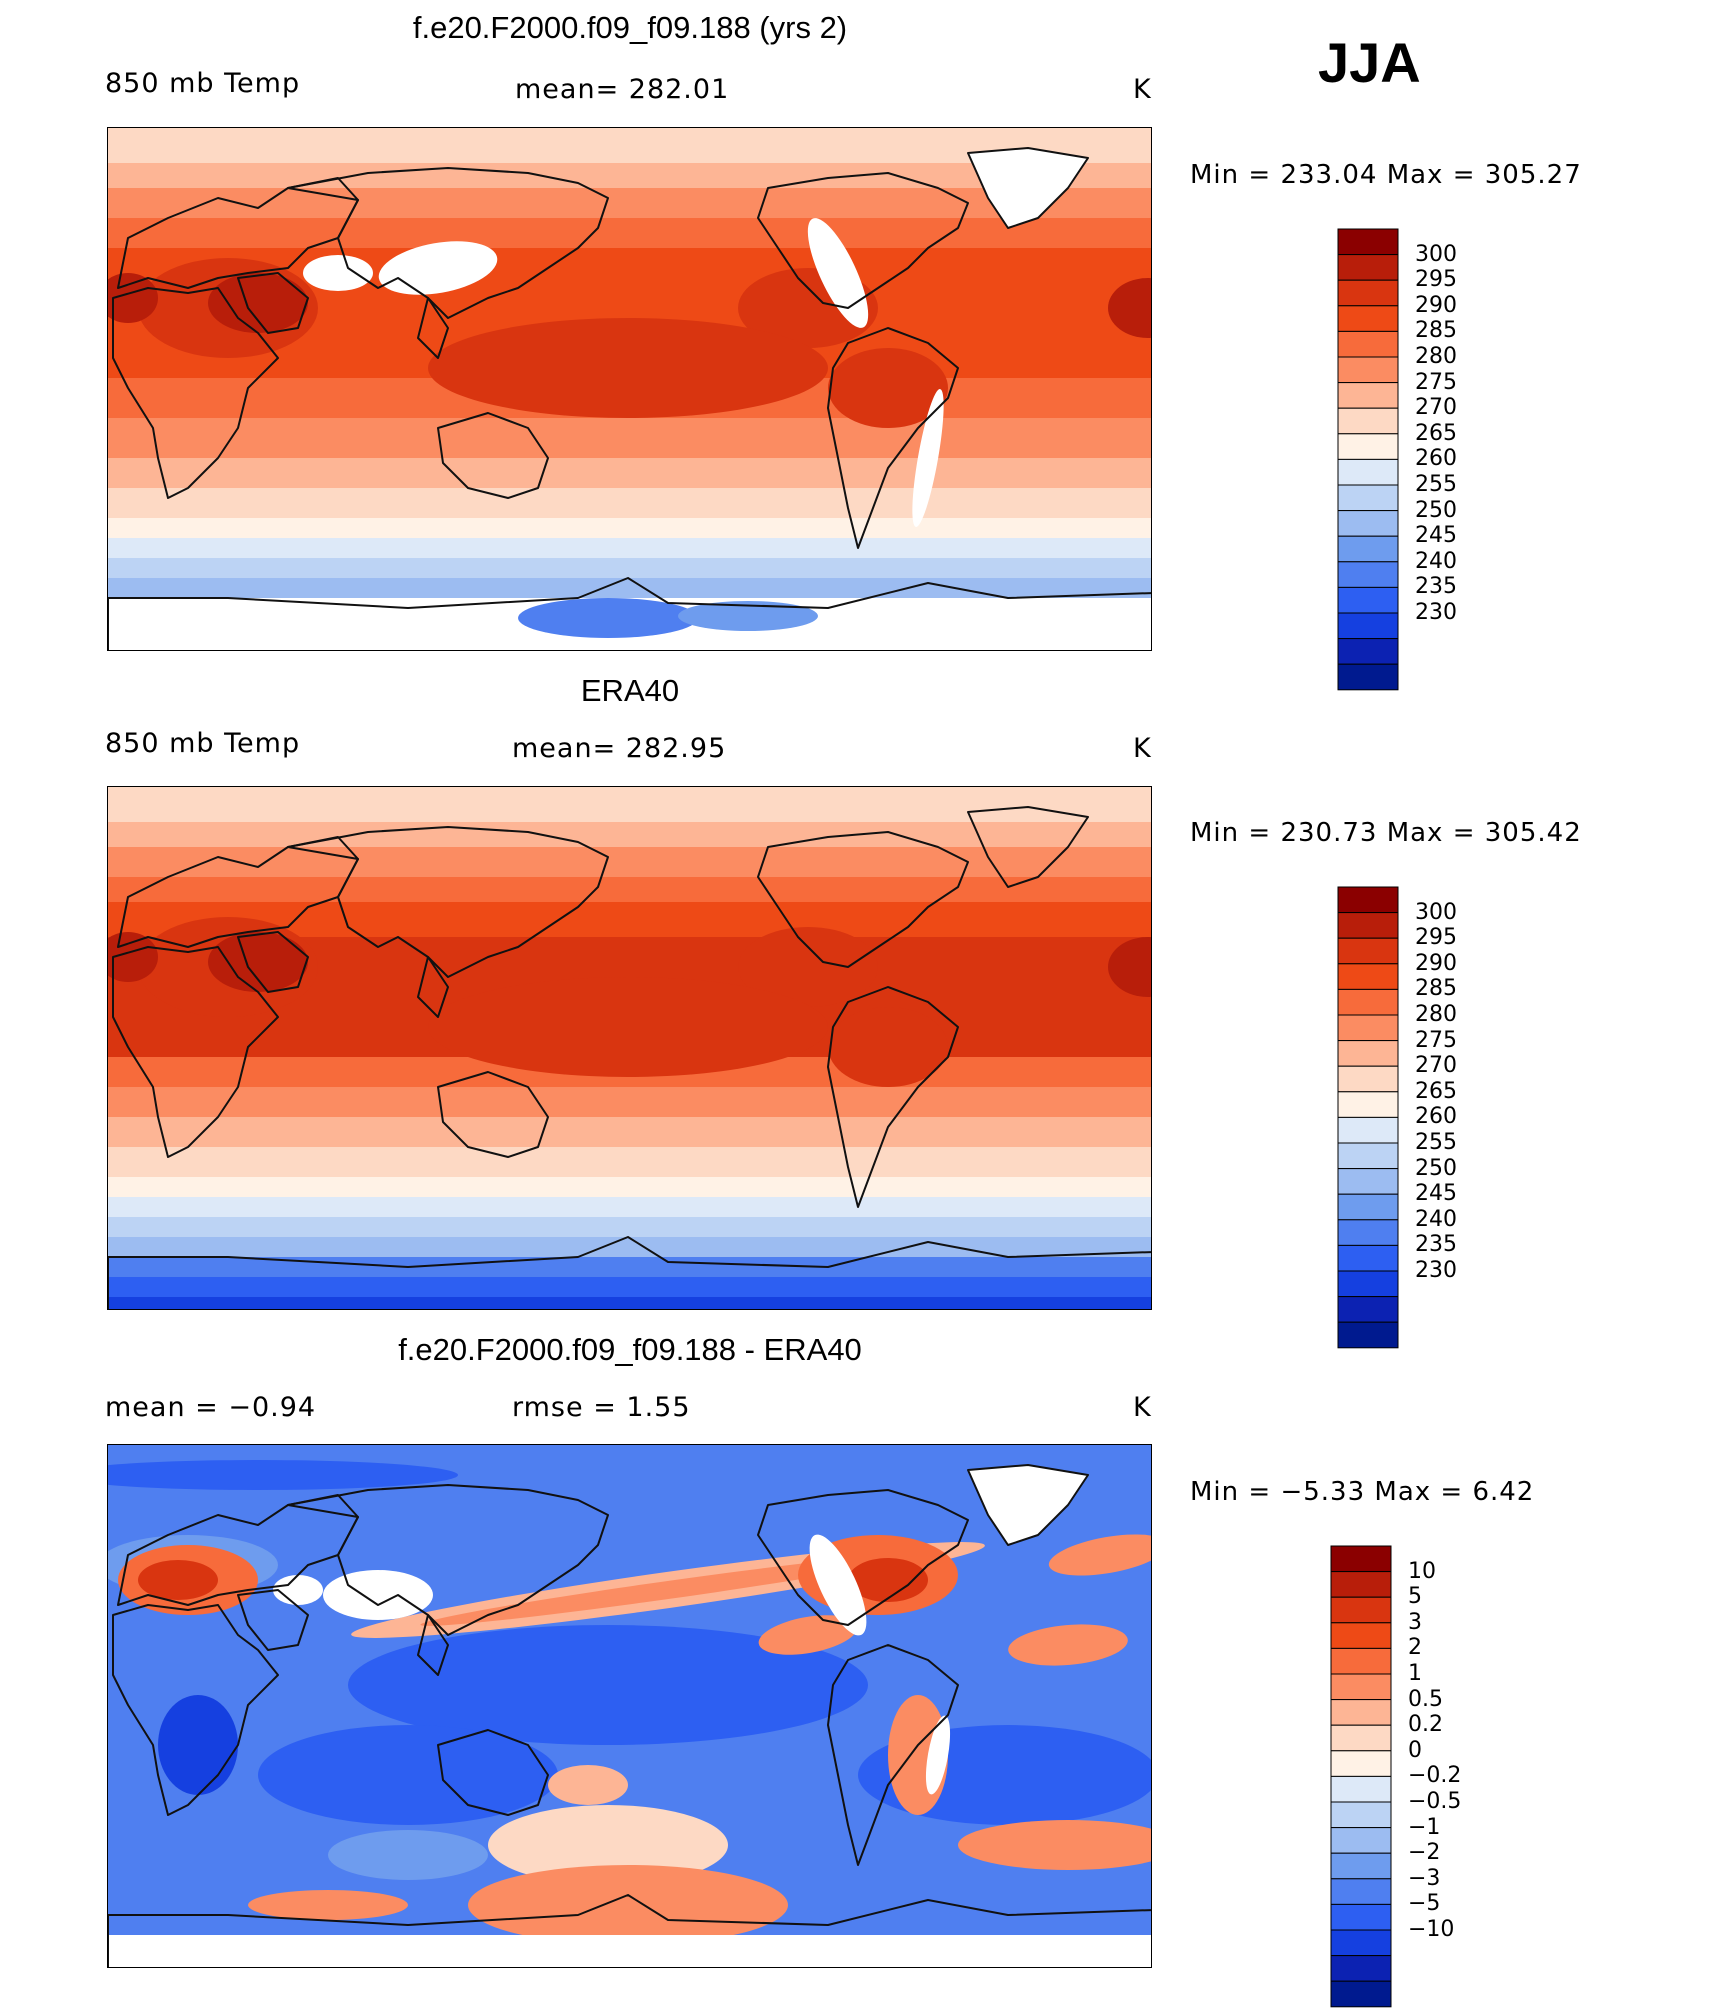  I want to click on panel3-title: f.e20.F2000.f09_f09.188 - ERA40, so click(630, 1349).